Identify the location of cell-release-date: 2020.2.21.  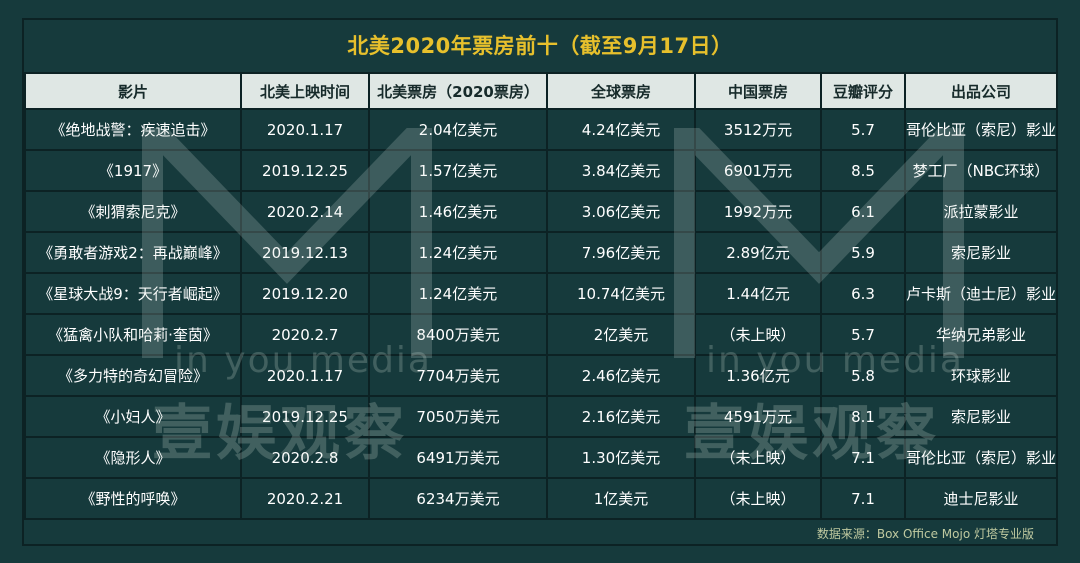
(305, 498).